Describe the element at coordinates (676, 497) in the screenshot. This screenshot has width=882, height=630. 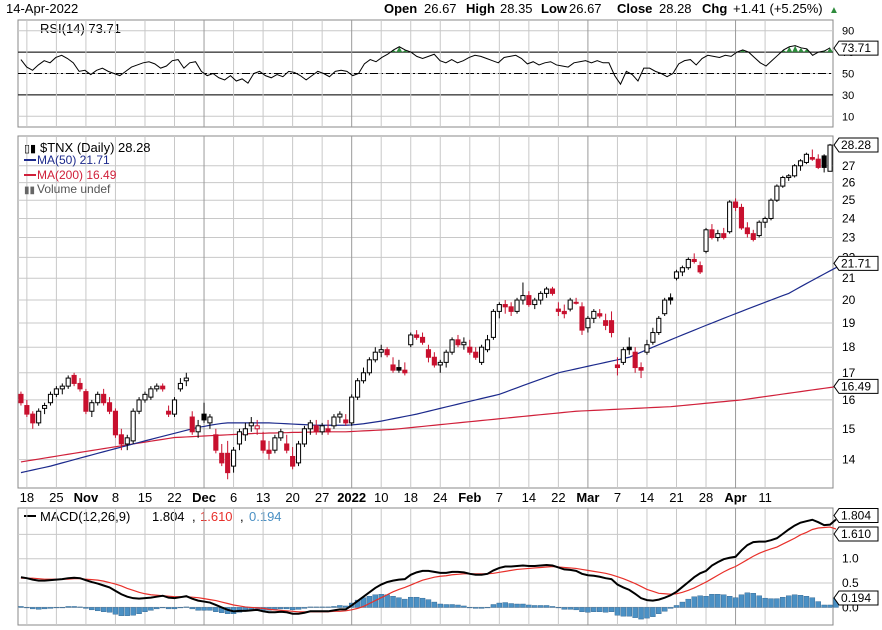
I see `x-tick-label: 21` at that location.